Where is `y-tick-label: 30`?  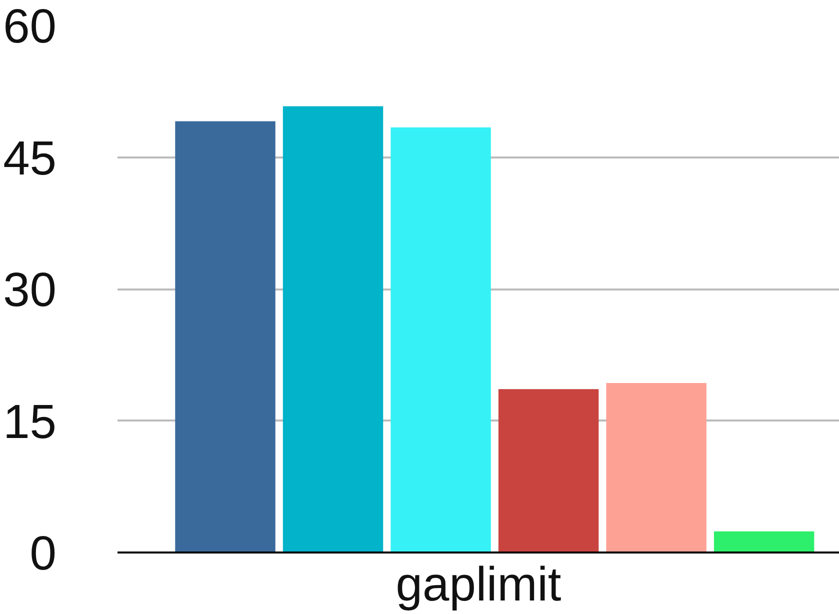 y-tick-label: 30 is located at coordinates (29, 290).